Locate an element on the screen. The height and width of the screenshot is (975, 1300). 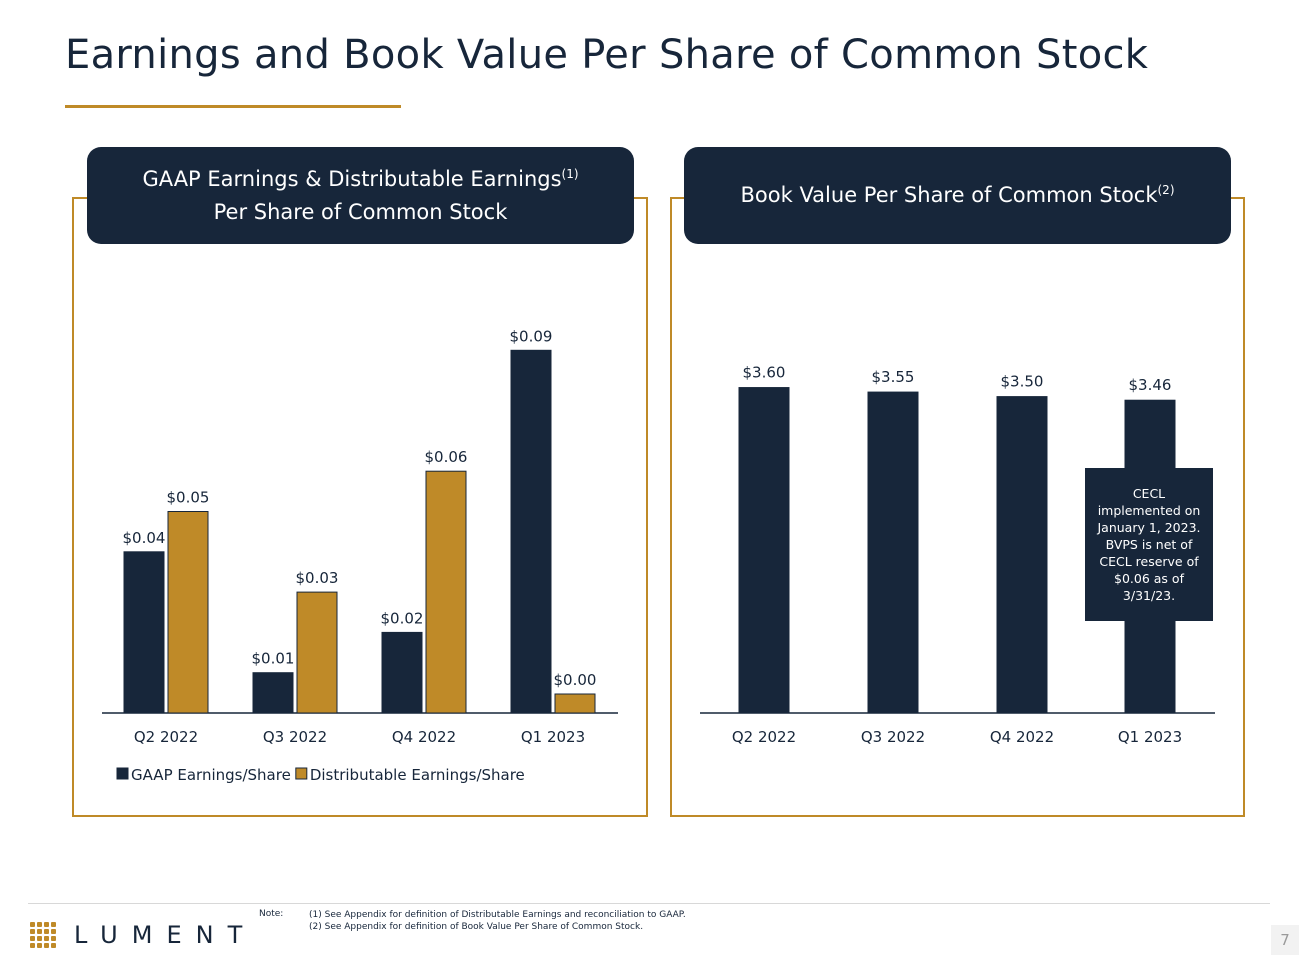
tick-label-q2-2022: Q2 2022 is located at coordinates (166, 737).